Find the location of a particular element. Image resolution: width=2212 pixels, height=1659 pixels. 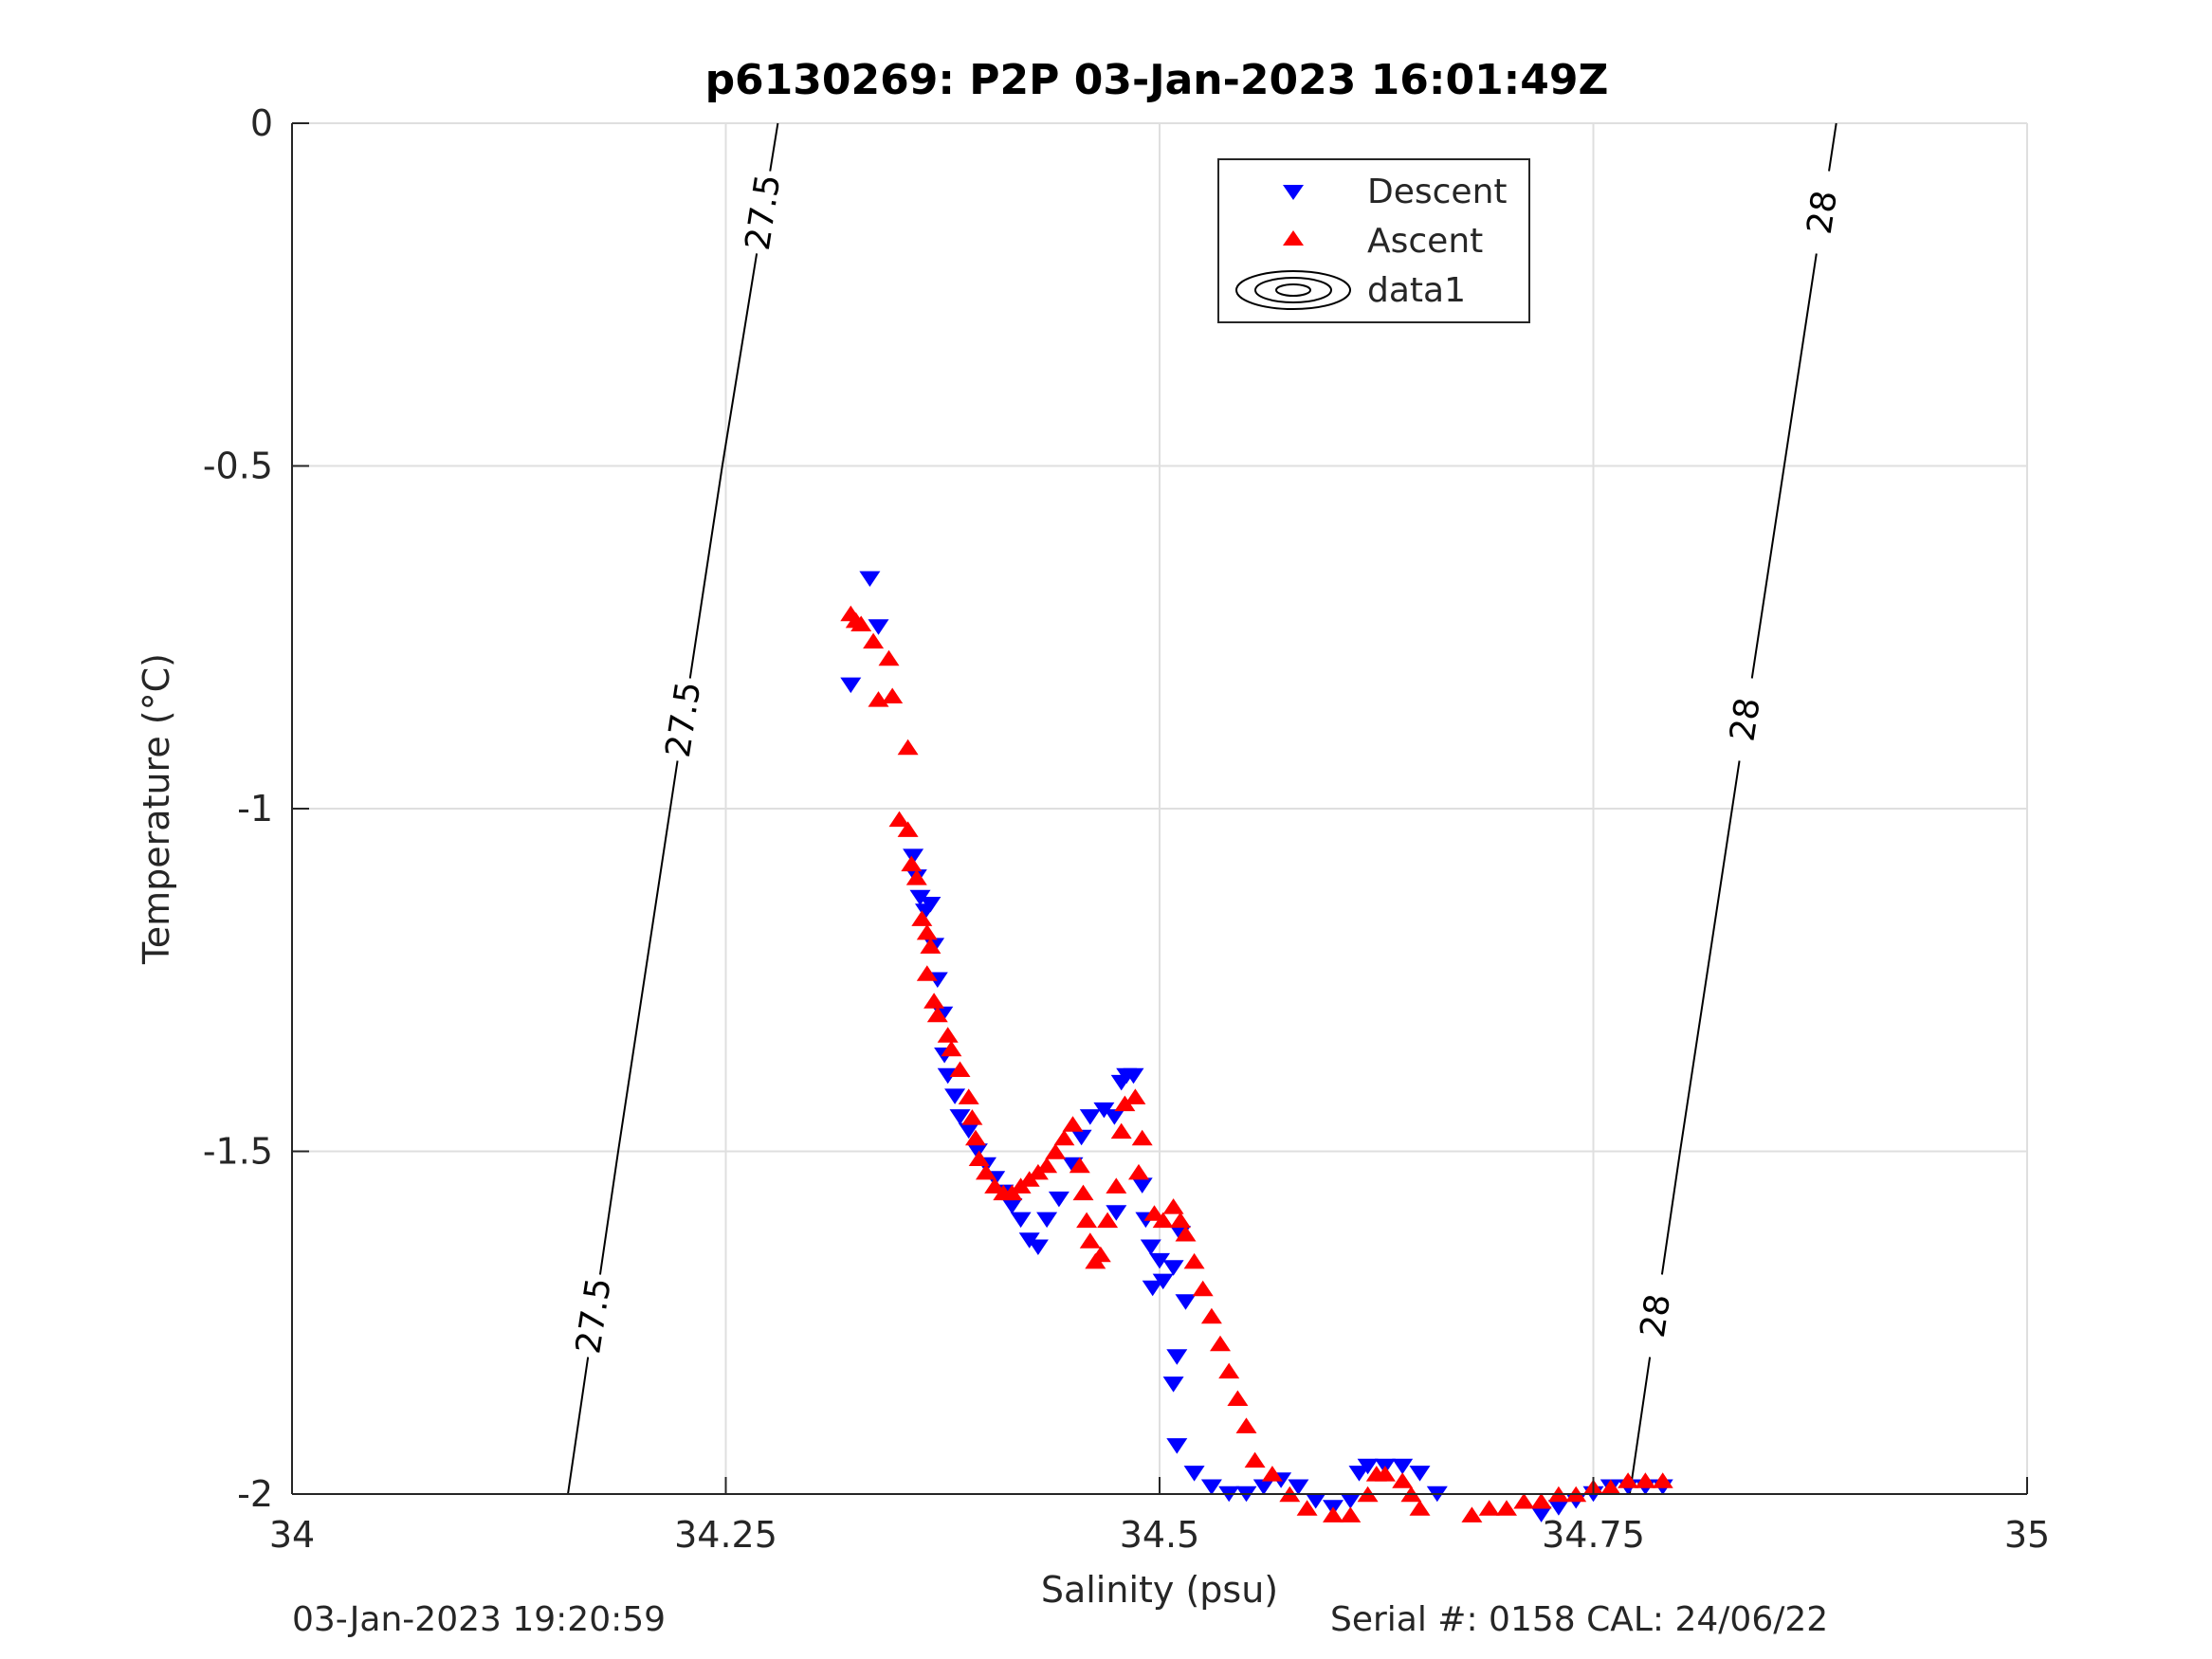

y-tick-label-2: -1 is located at coordinates (255, 809).